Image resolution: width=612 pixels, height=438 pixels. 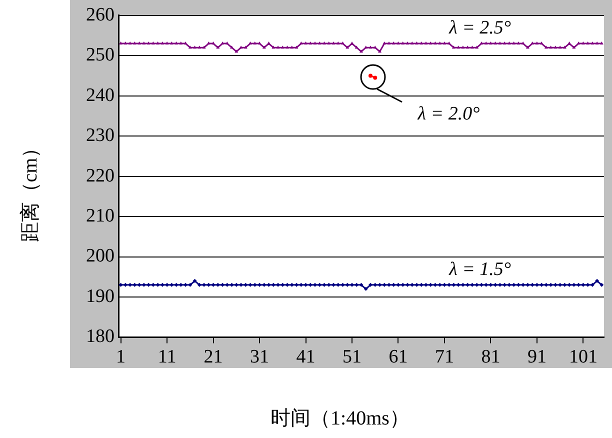 I want to click on y-tick-label: 250, so click(x=100, y=55).